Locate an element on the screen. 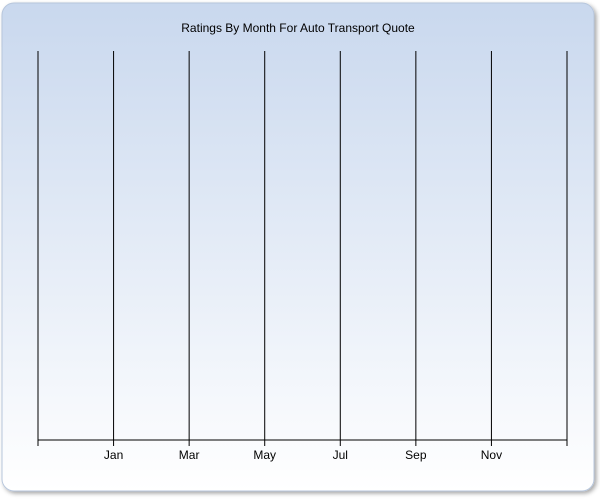  x-tick-label: Jan is located at coordinates (113, 455).